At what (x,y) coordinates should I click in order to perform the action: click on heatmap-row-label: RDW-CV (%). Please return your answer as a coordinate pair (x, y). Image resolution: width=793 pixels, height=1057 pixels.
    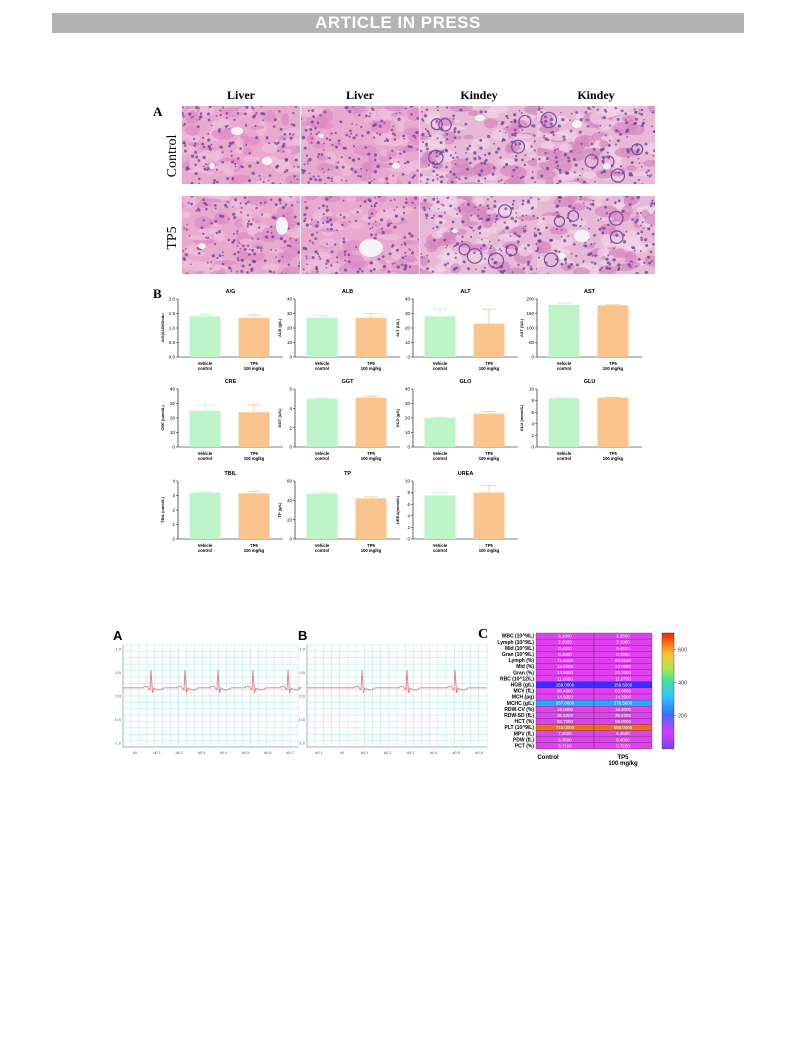
    Looking at the image, I should click on (519, 710).